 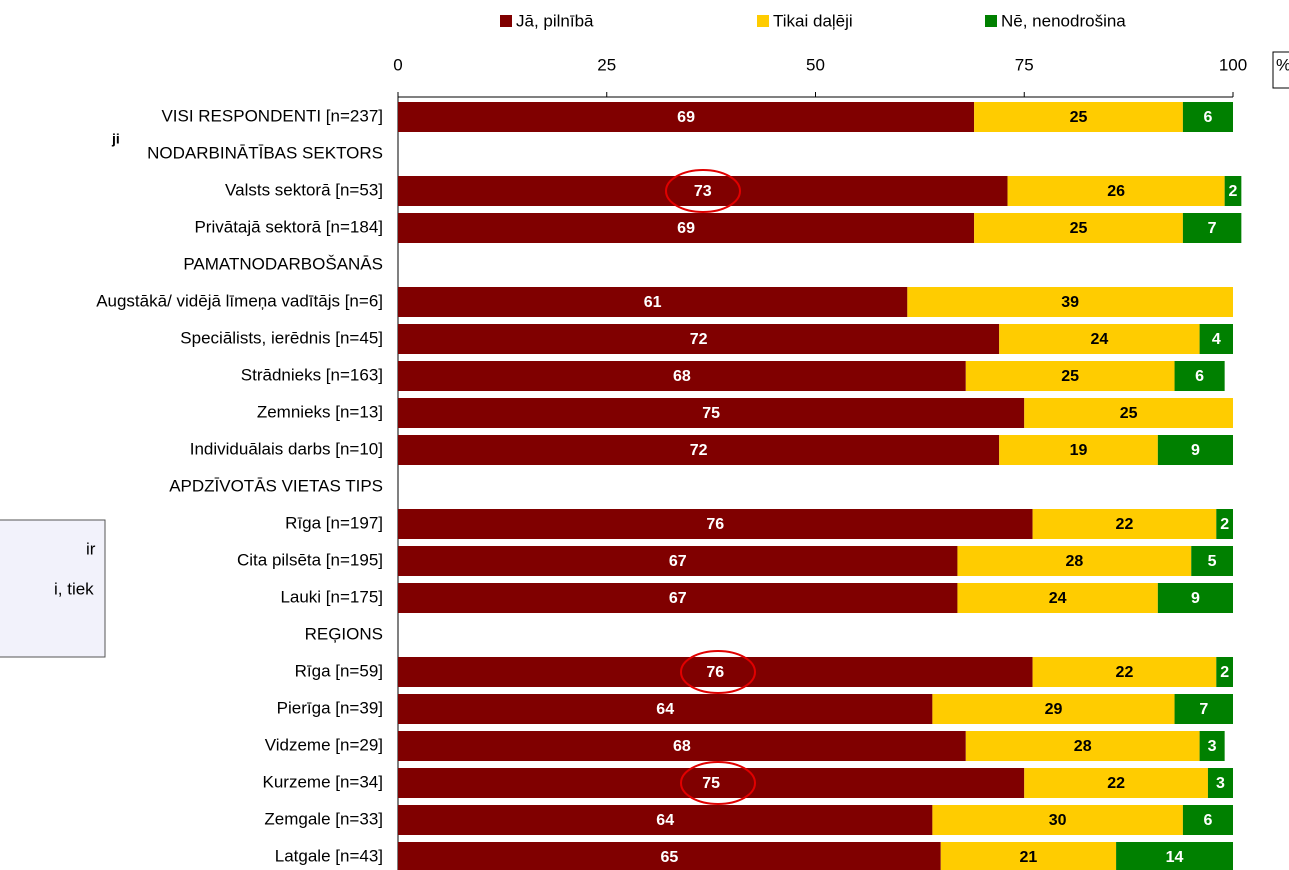 I want to click on value-label: 9, so click(x=1195, y=450).